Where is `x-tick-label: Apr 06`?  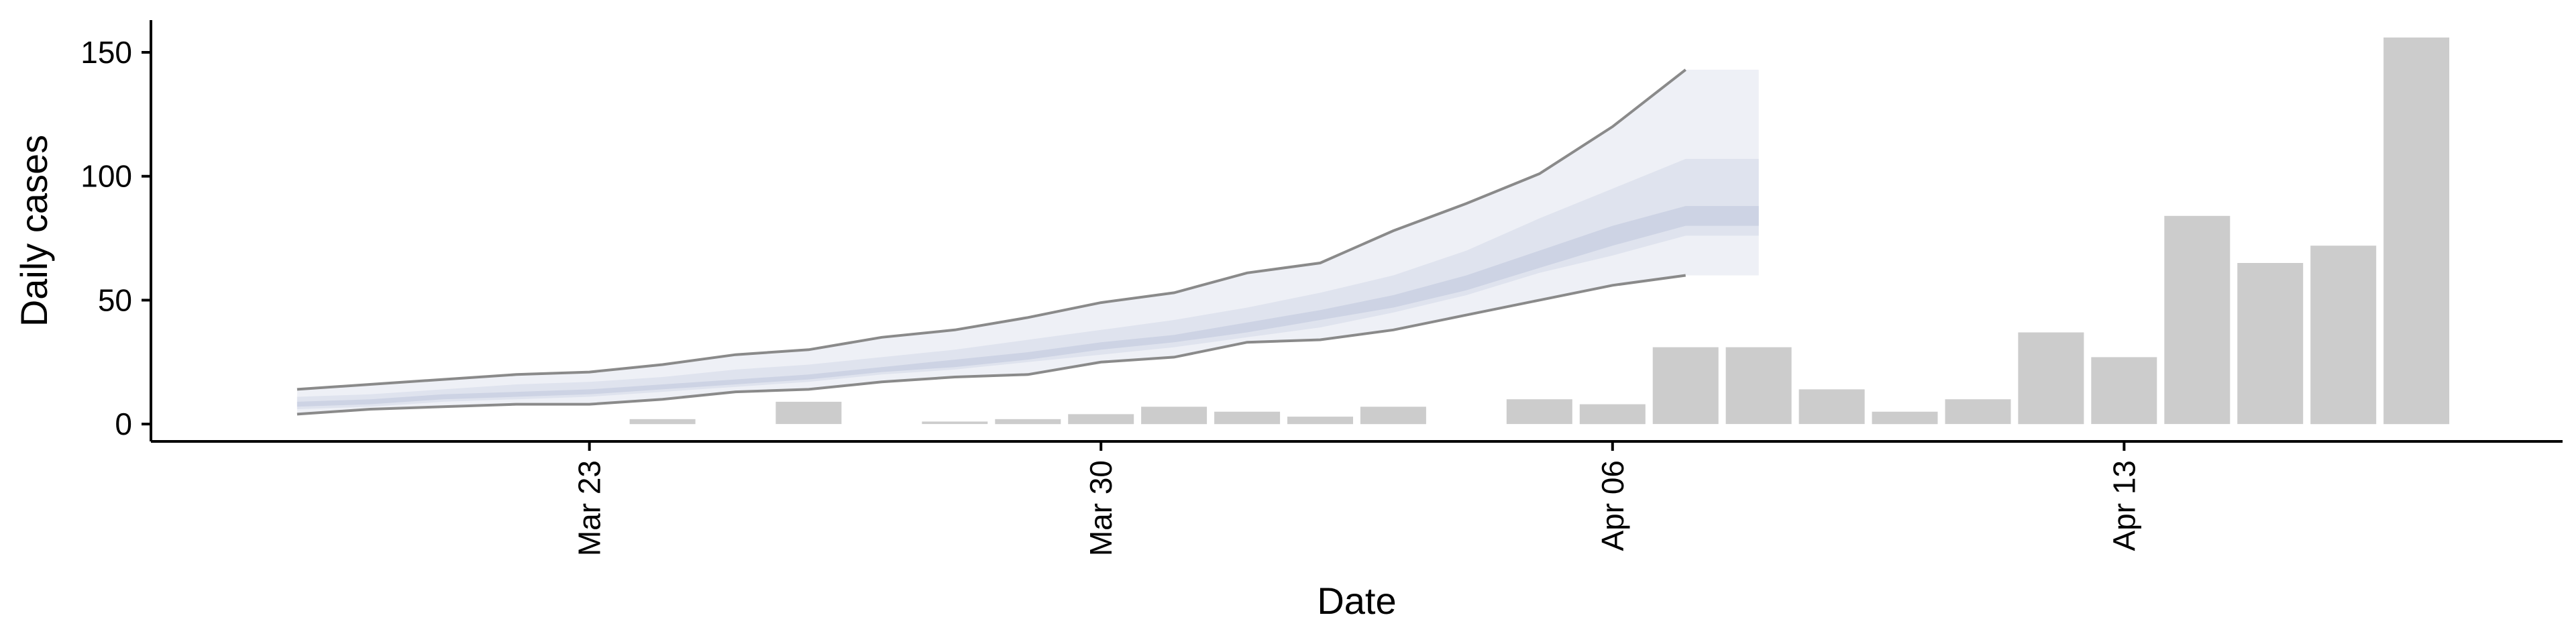
x-tick-label: Apr 06 is located at coordinates (1612, 505).